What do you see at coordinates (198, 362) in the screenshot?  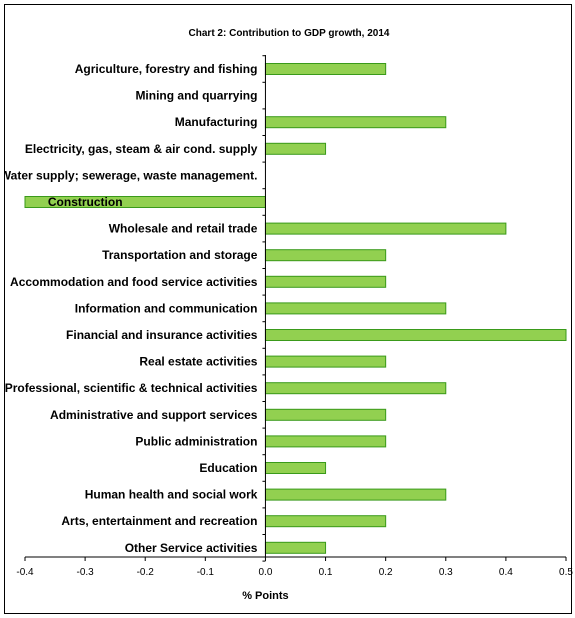 I see `category-label: Real estate activities` at bounding box center [198, 362].